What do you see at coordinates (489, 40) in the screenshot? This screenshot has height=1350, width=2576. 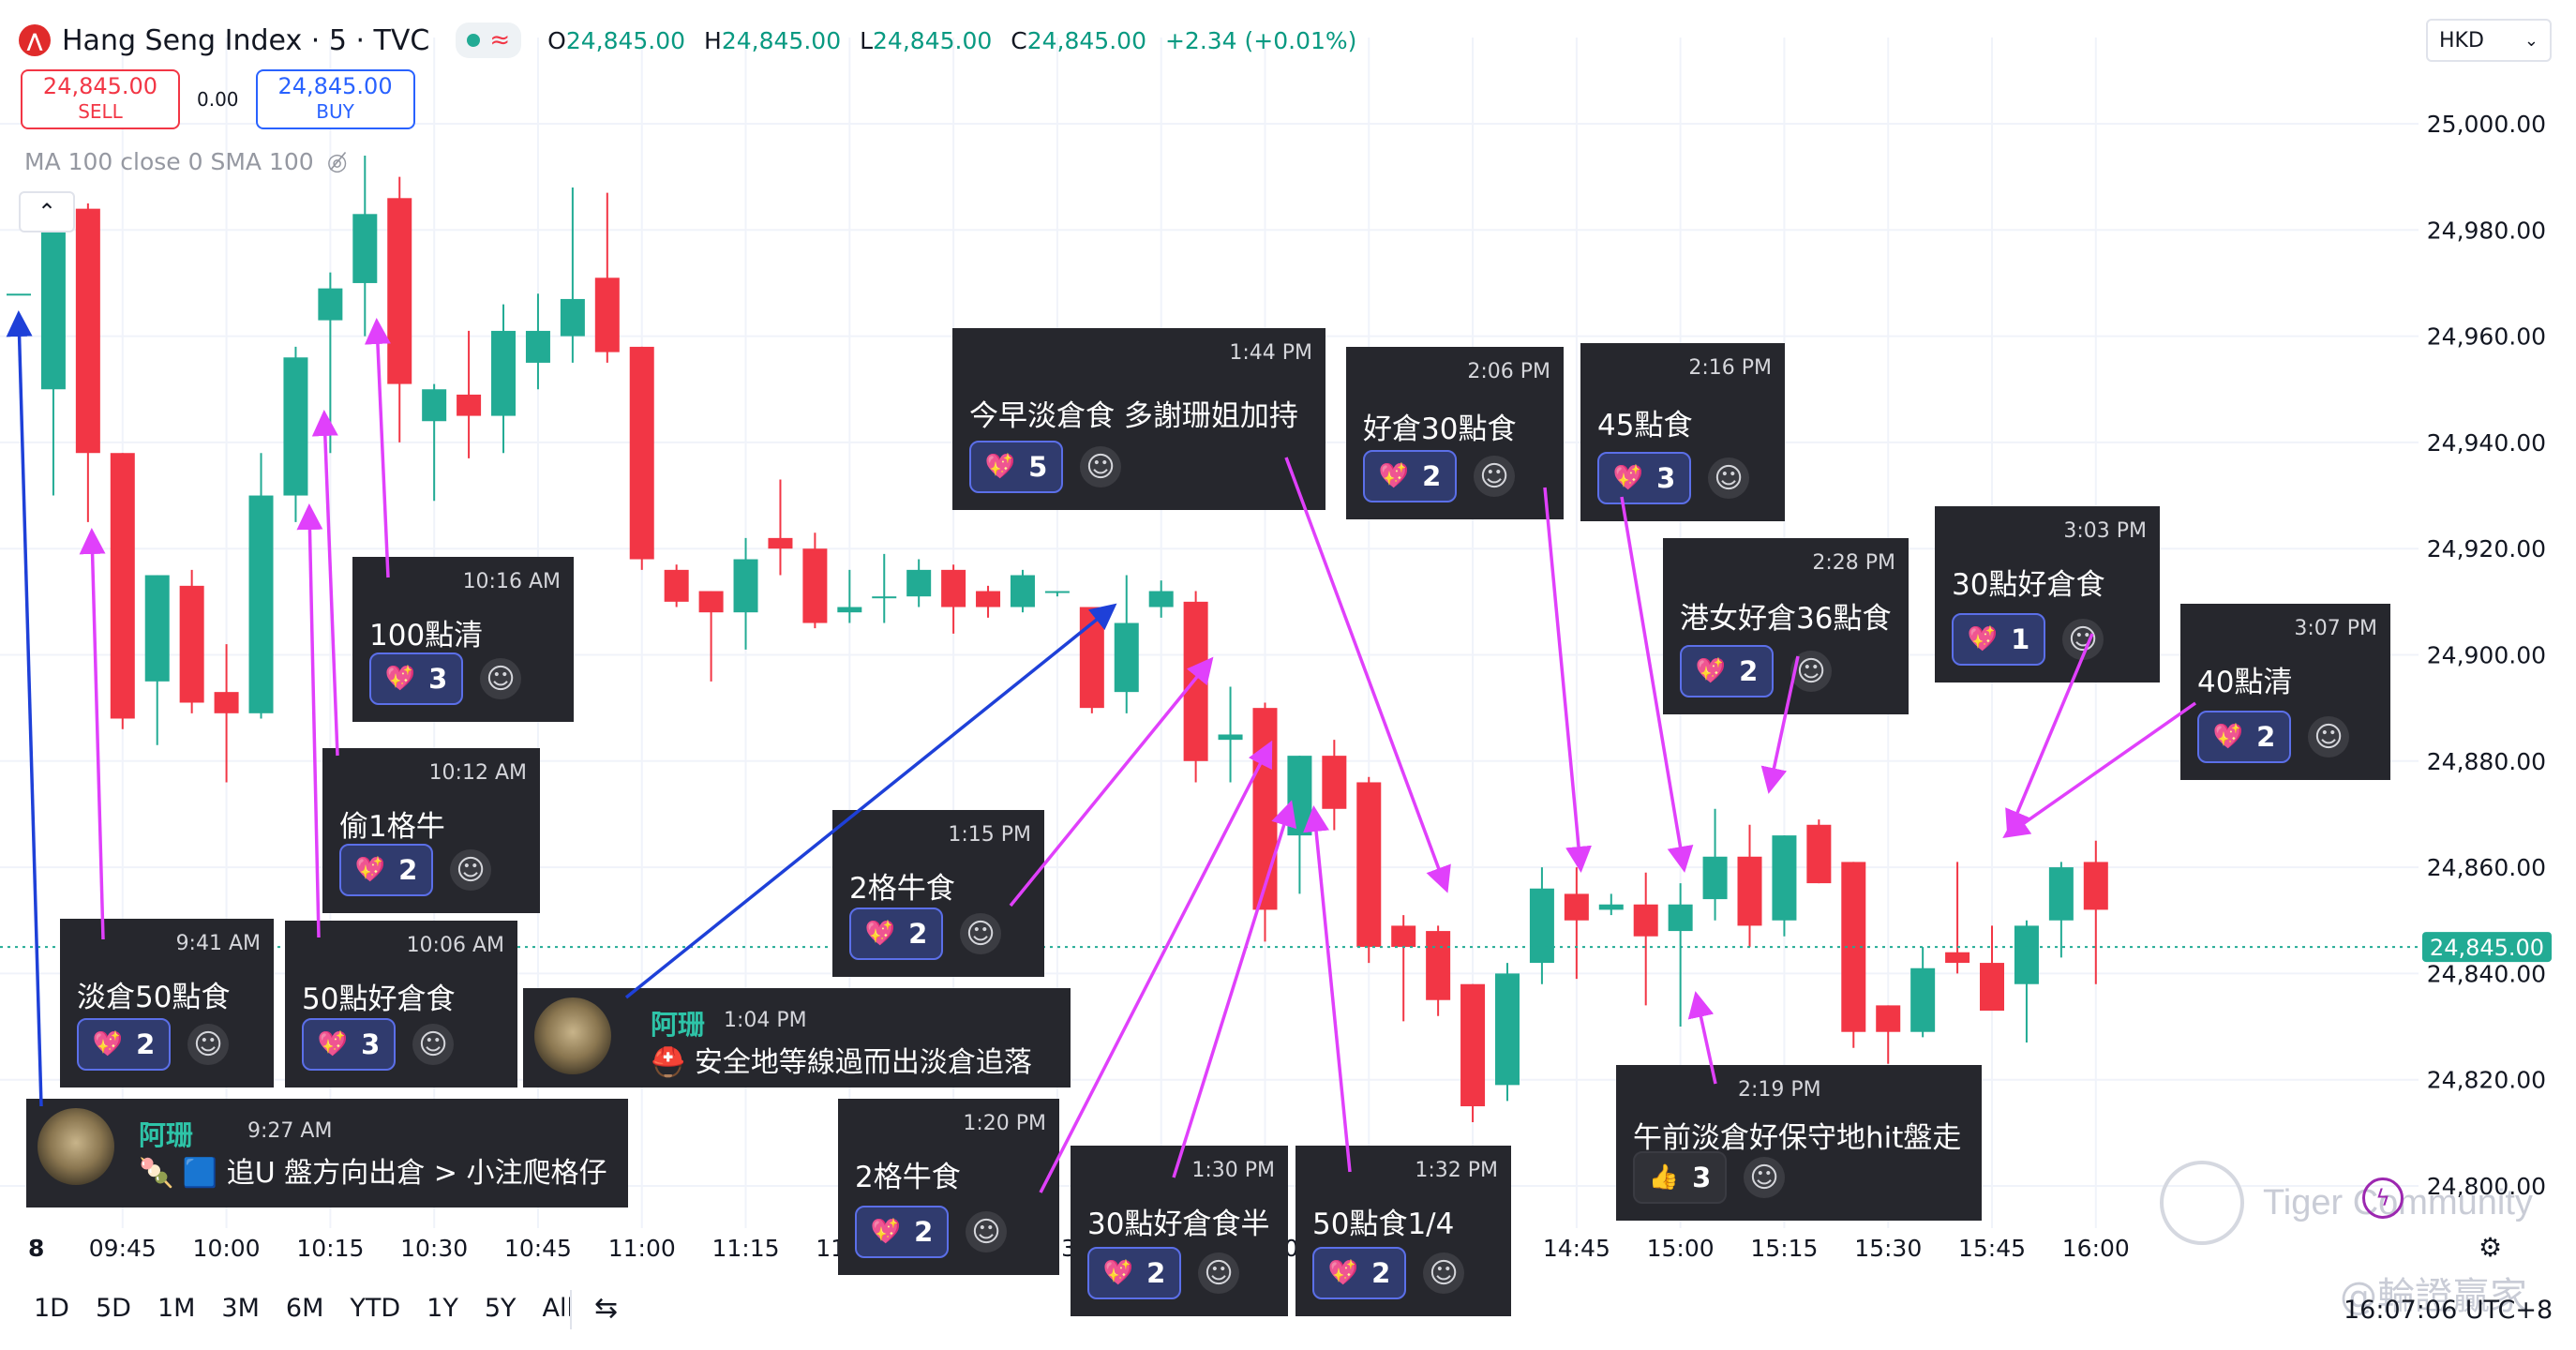 I see `market-status: ≈` at bounding box center [489, 40].